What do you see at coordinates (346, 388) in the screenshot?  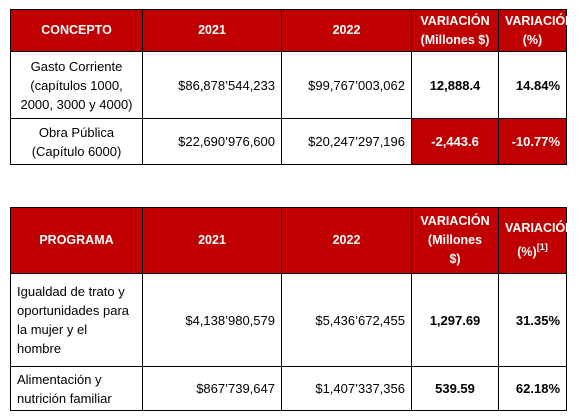 I see `value-2022: $1,407’337,356` at bounding box center [346, 388].